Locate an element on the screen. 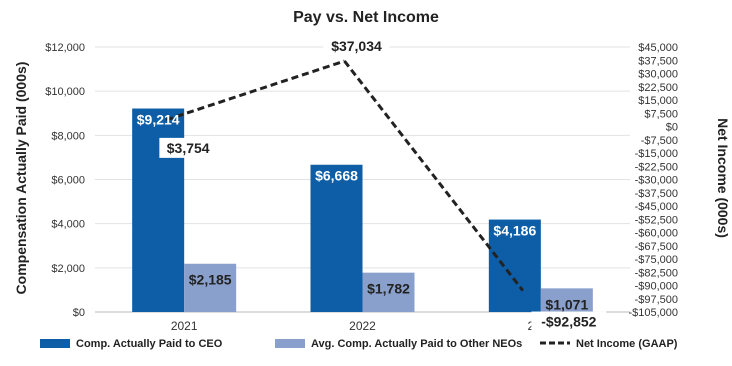 This screenshot has width=732, height=366. bar-ceo-2022 is located at coordinates (336, 238).